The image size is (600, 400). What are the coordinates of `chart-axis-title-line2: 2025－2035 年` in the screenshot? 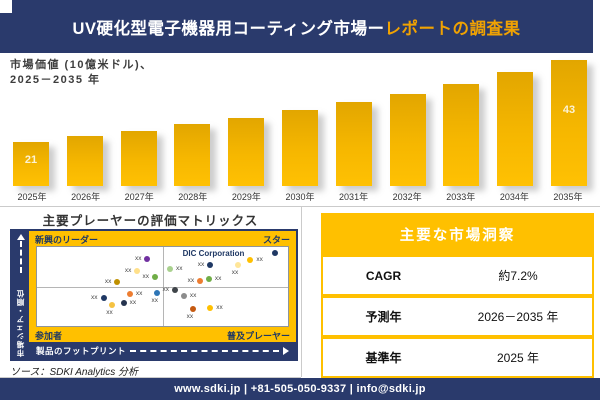 It's located at (55, 80).